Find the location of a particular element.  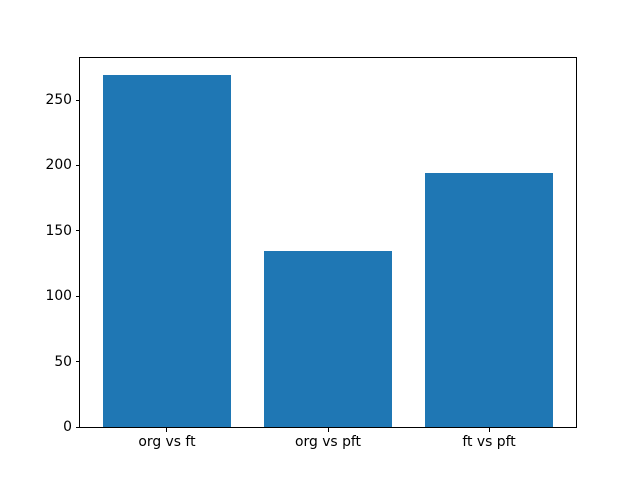

y-tick-label: 150 is located at coordinates (58, 230).